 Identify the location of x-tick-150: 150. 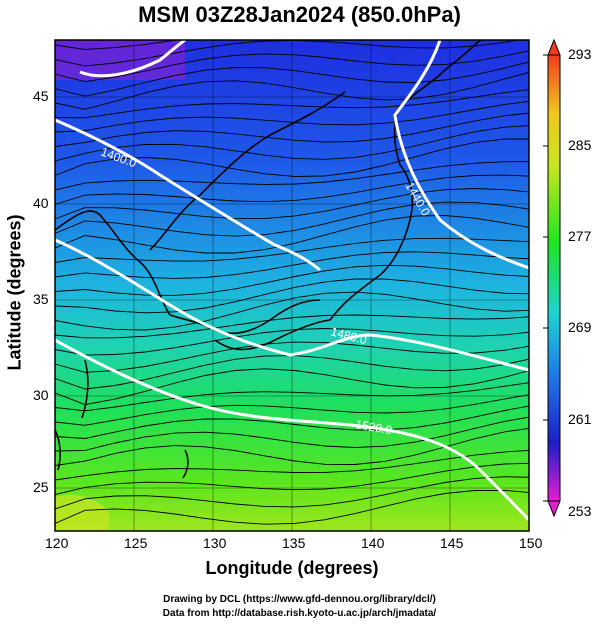
(531, 543).